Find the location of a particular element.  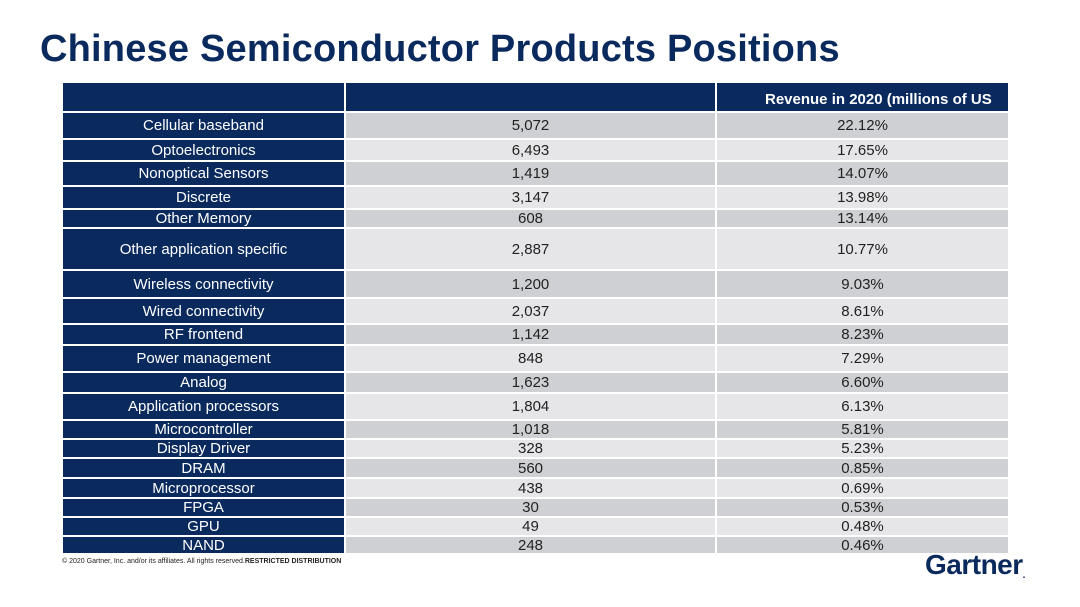

table-row: Wireless connectivity 1,200 9.03% is located at coordinates (536, 285).